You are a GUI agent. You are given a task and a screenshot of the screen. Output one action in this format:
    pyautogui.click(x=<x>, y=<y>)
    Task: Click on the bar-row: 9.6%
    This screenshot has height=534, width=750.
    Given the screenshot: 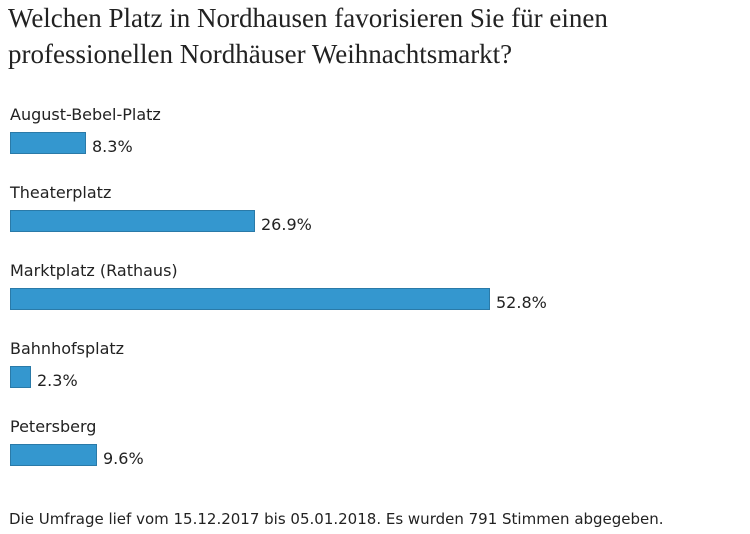 What is the action you would take?
    pyautogui.click(x=77, y=456)
    